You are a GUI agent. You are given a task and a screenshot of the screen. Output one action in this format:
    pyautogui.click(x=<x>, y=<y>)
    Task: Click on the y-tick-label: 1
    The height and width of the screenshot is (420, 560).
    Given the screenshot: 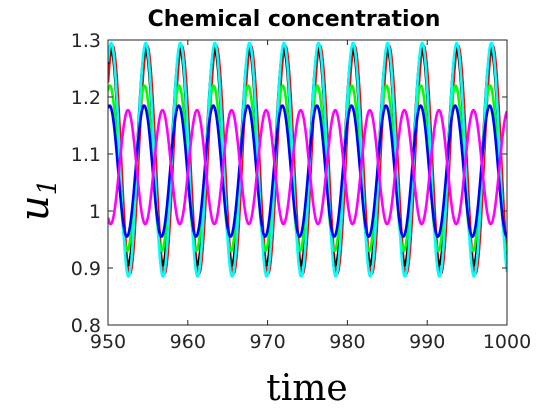 What is the action you would take?
    pyautogui.click(x=95, y=212)
    